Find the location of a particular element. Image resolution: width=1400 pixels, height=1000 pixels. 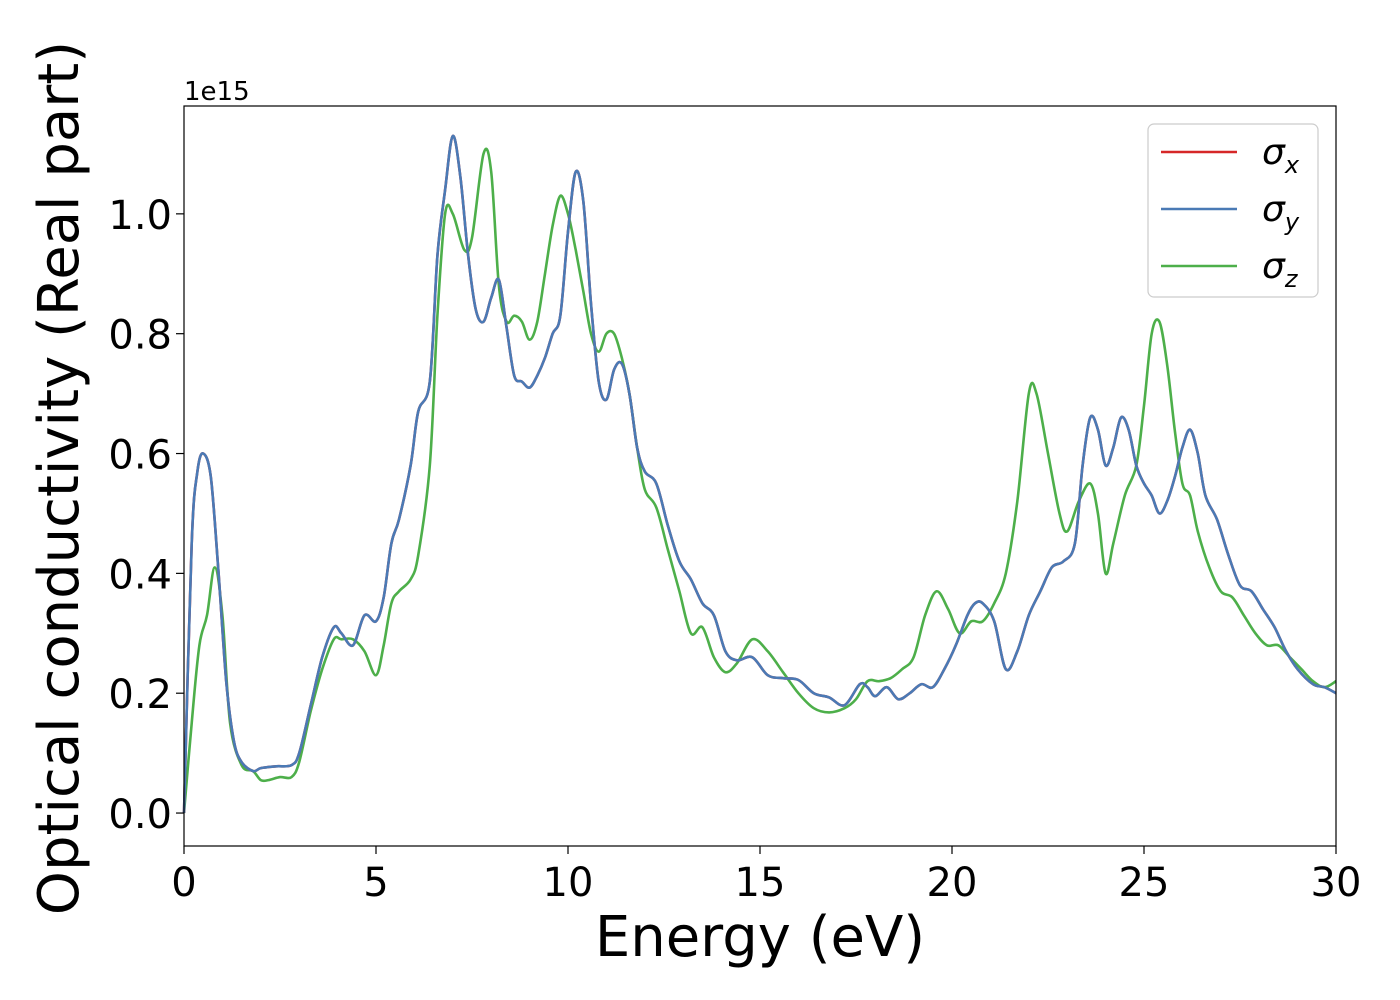

y-tick-label: 0.2 is located at coordinates (140, 695).